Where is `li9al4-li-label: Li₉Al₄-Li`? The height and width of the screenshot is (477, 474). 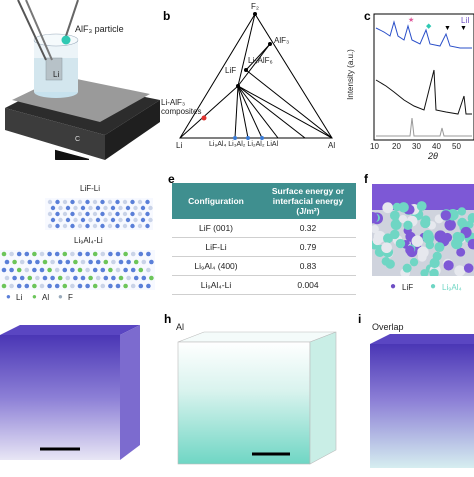
li9al4-li-label: Li₉Al₄-Li is located at coordinates (88, 240).